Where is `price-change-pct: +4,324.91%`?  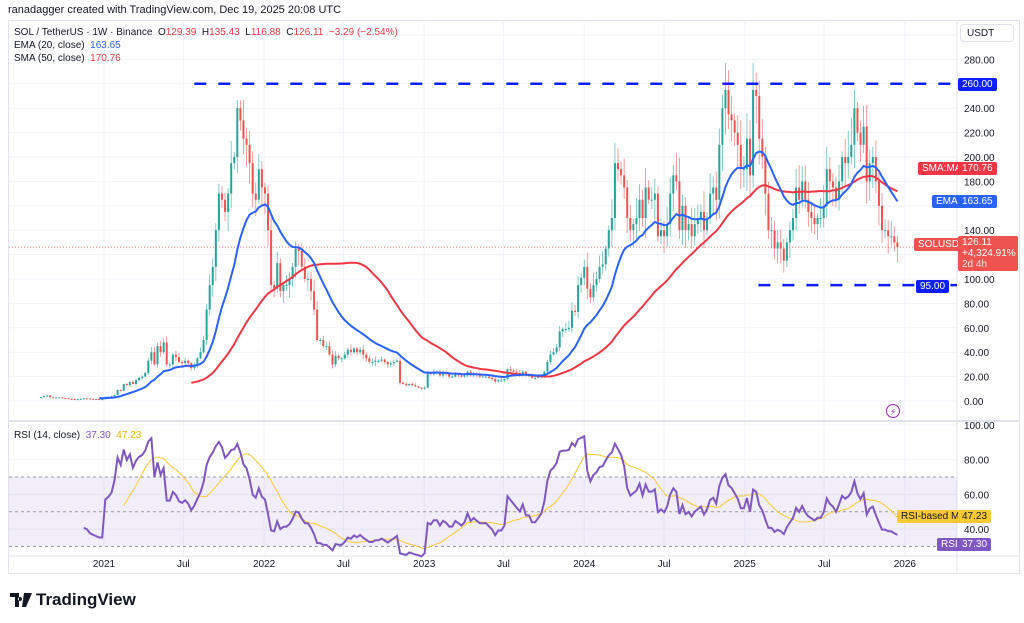 price-change-pct: +4,324.91% is located at coordinates (989, 253).